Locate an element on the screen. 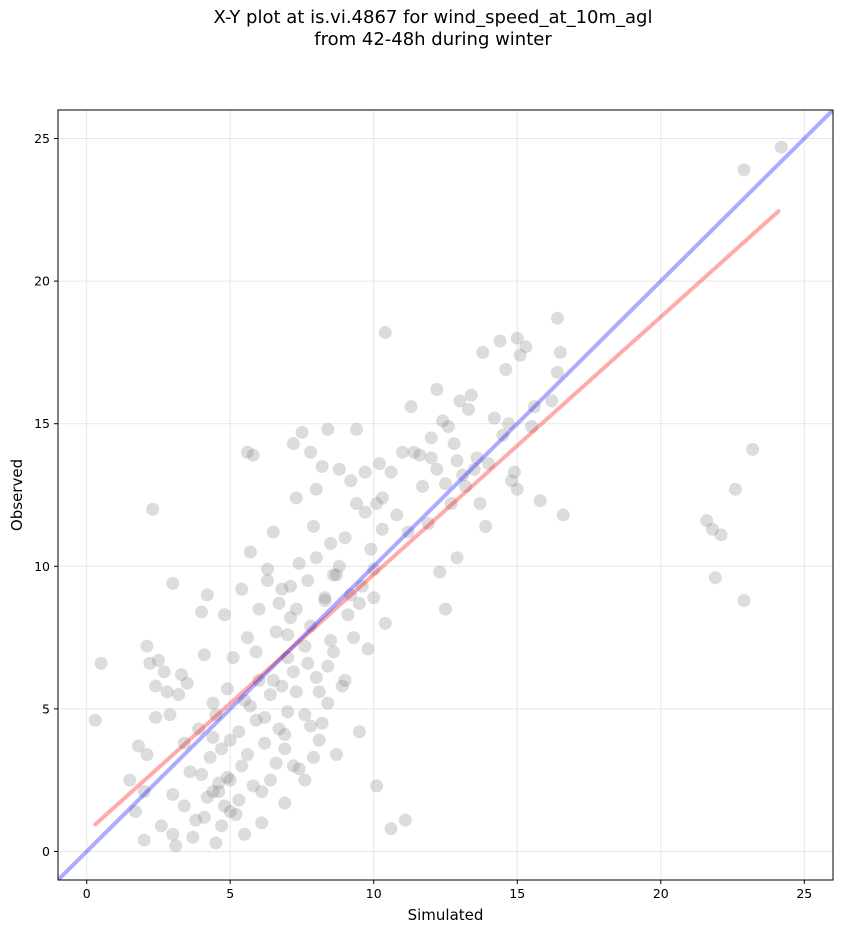  y-tick-label: 5 is located at coordinates (46, 708).